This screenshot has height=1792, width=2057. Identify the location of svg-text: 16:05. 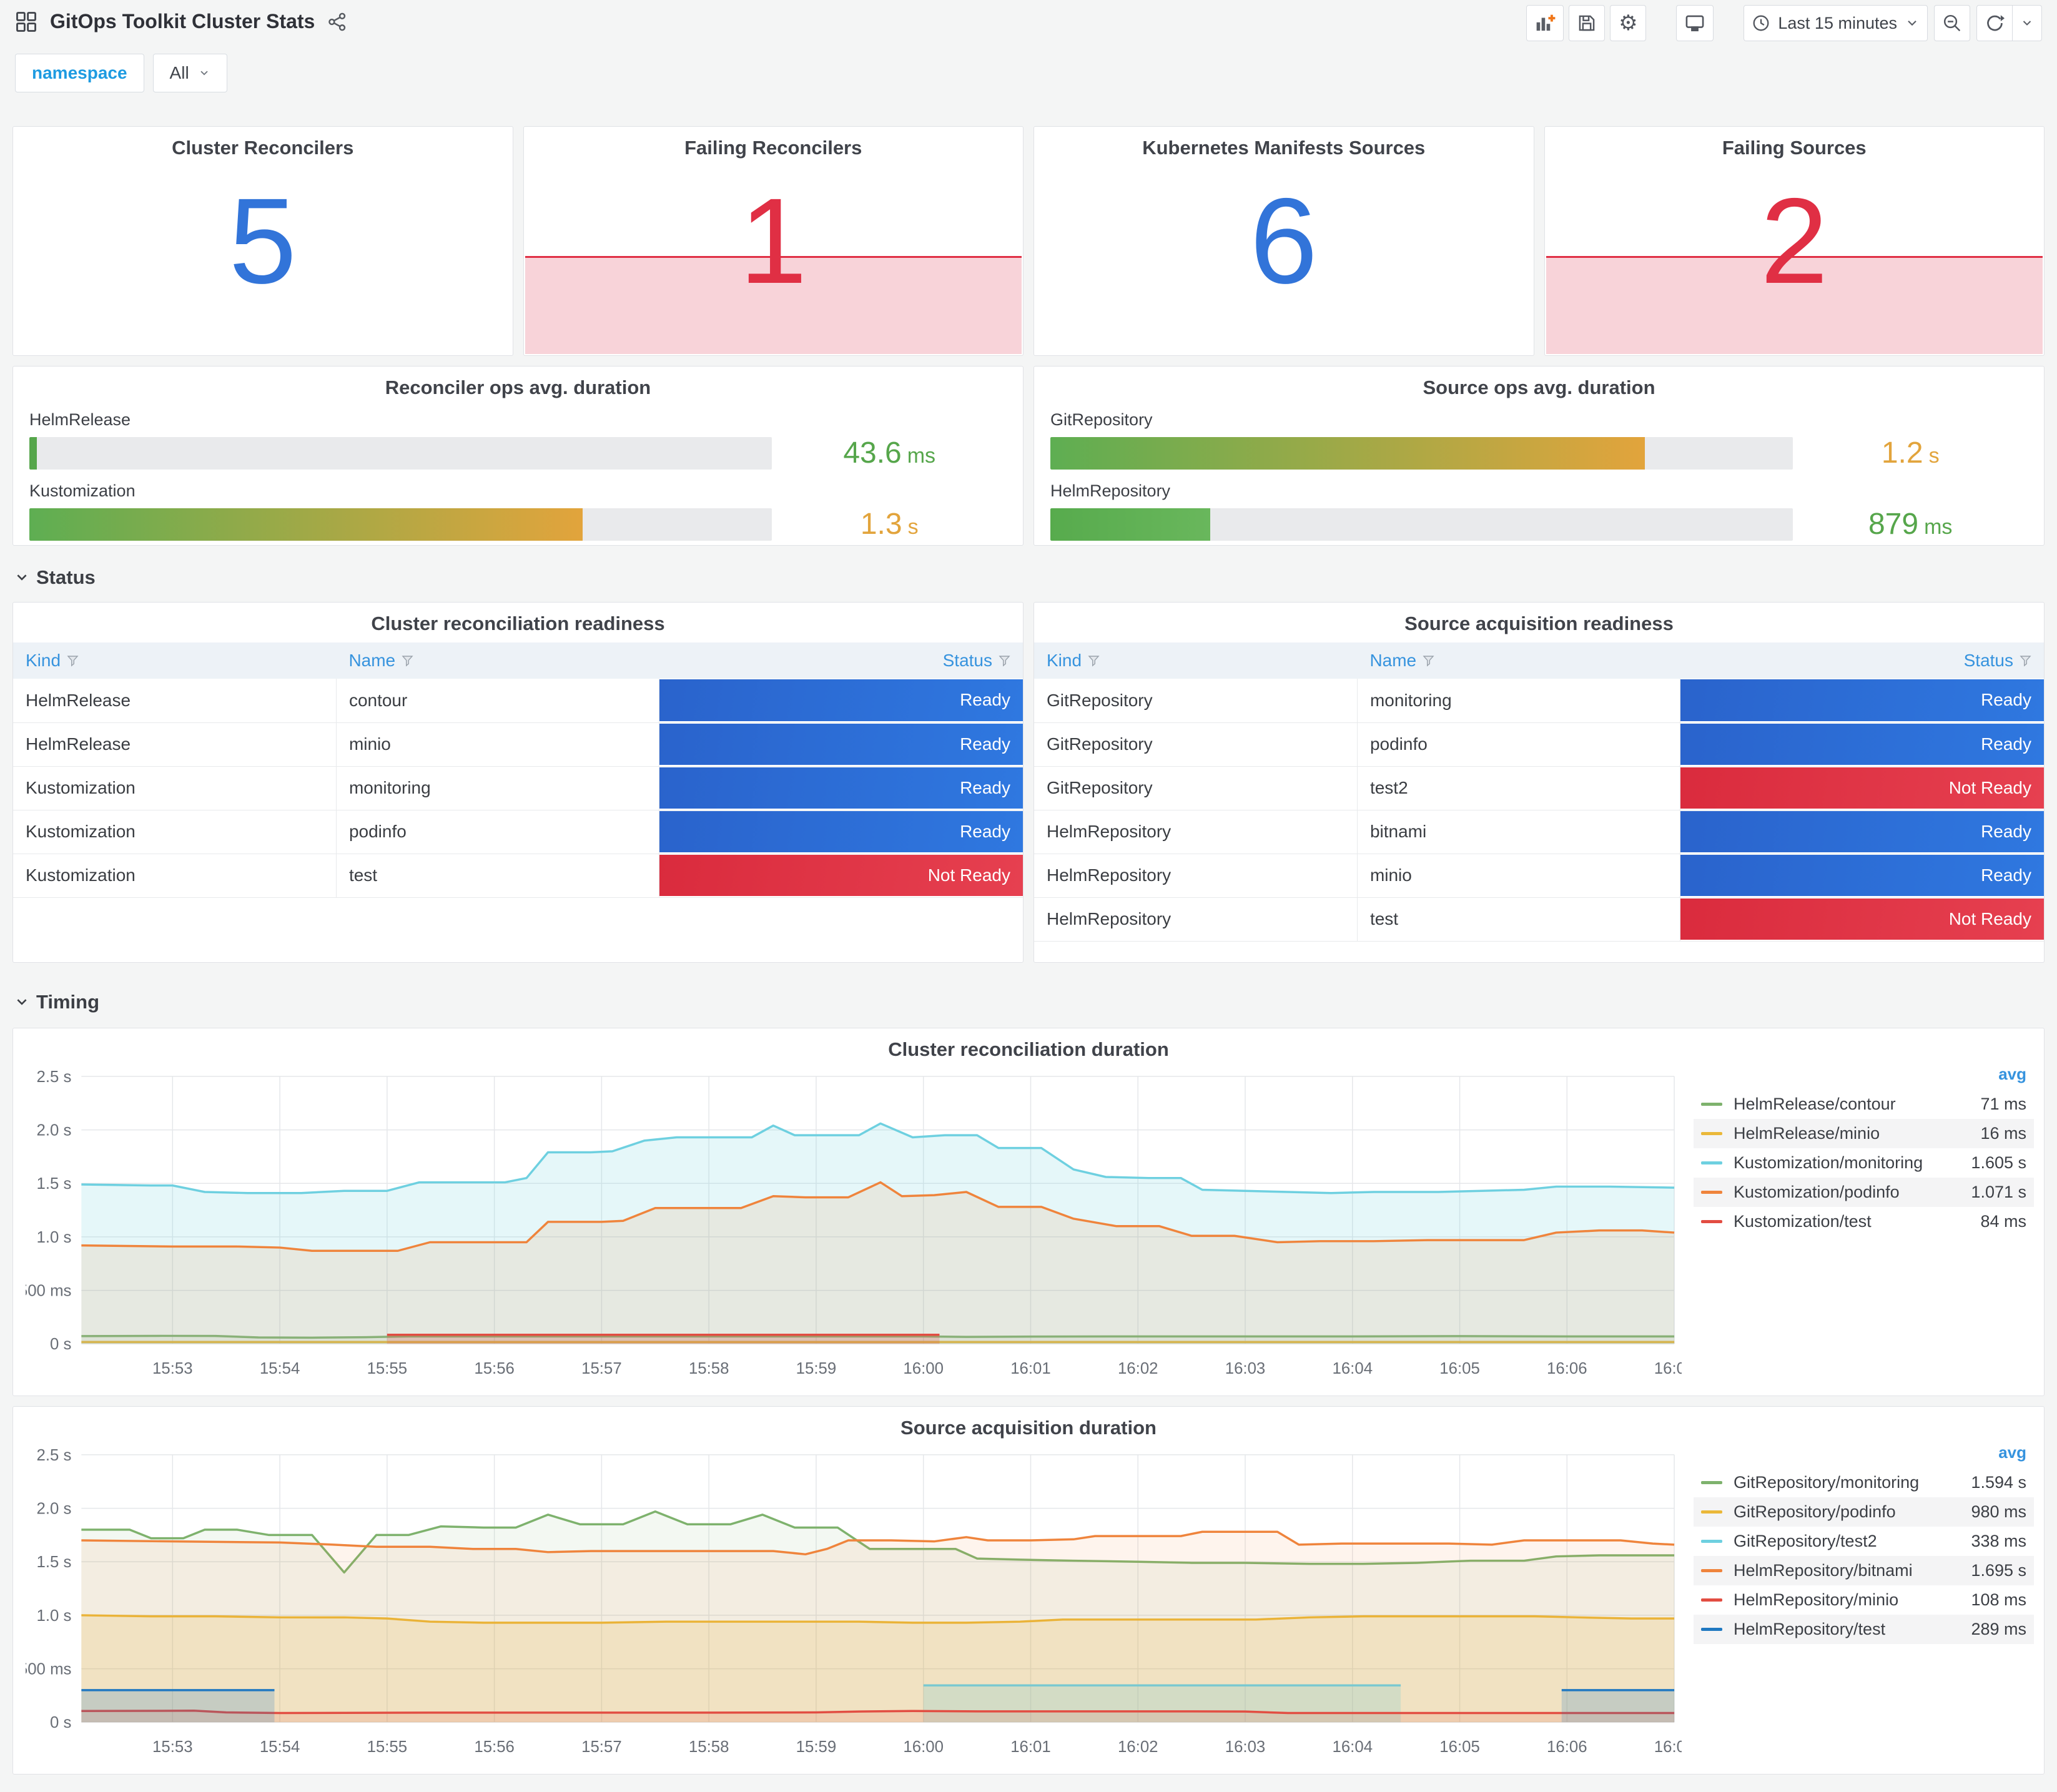
(1459, 1368).